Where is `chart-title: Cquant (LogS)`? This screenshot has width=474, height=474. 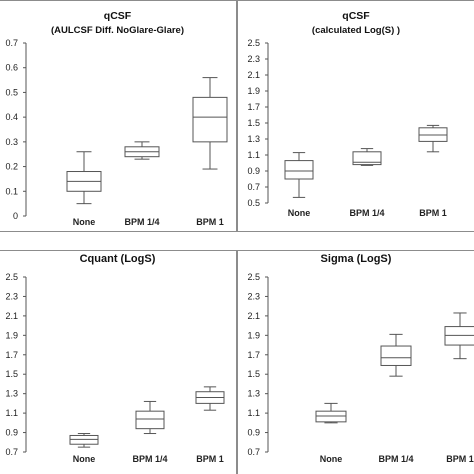 chart-title: Cquant (LogS) is located at coordinates (118, 259).